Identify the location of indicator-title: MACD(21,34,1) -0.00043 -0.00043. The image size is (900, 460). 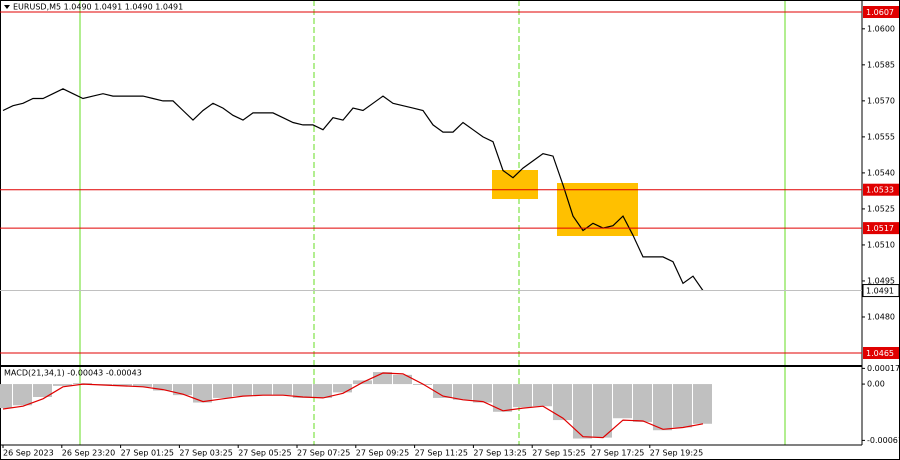
(73, 373).